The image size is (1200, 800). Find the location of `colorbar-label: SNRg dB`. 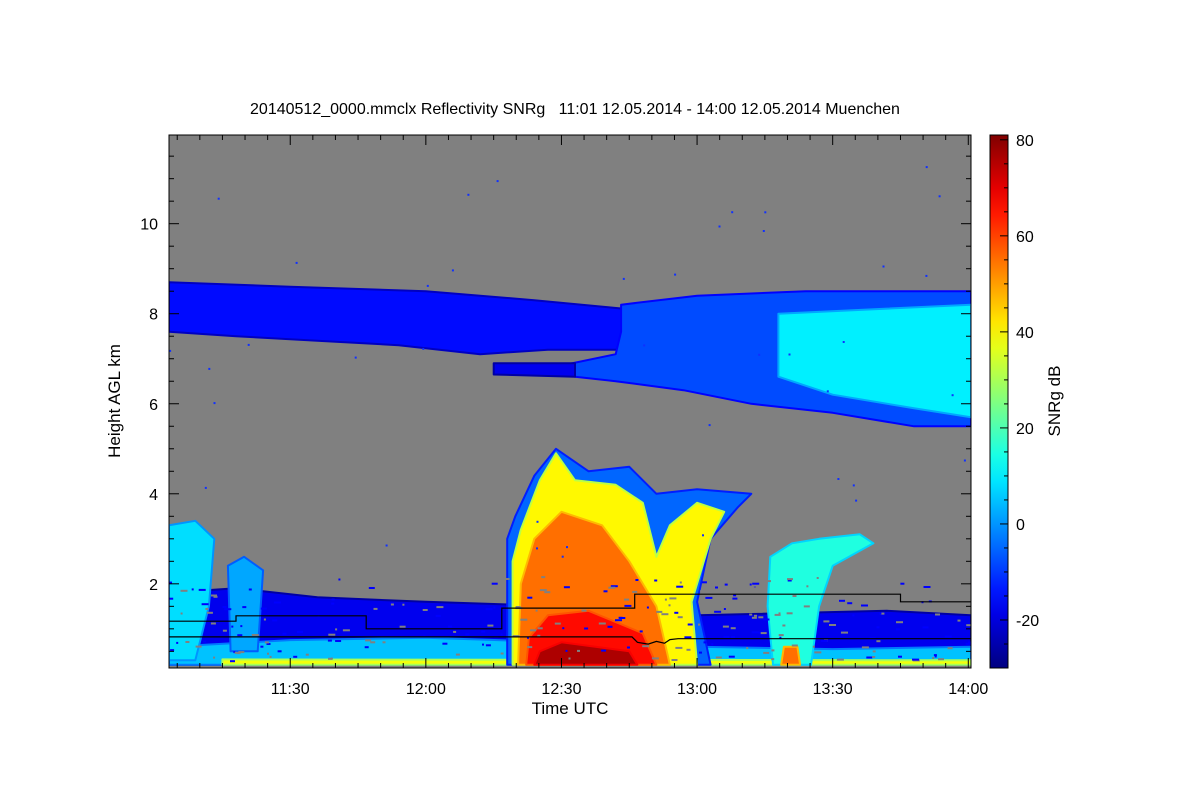

colorbar-label: SNRg dB is located at coordinates (1054, 401).